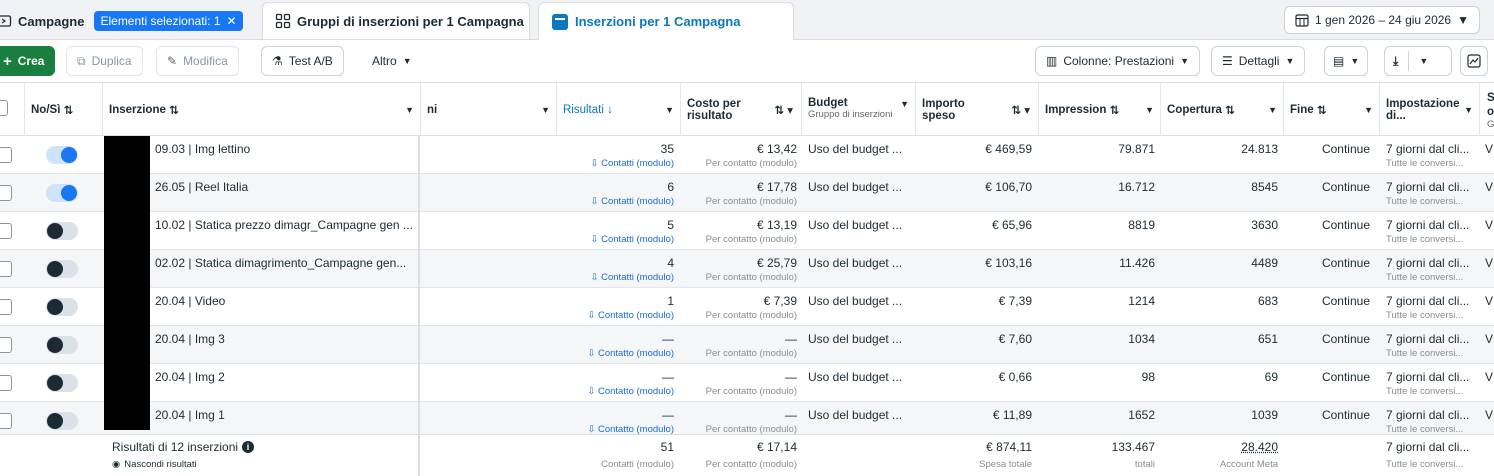 This screenshot has width=1494, height=476. What do you see at coordinates (248, 447) in the screenshot?
I see `info-icon: i` at bounding box center [248, 447].